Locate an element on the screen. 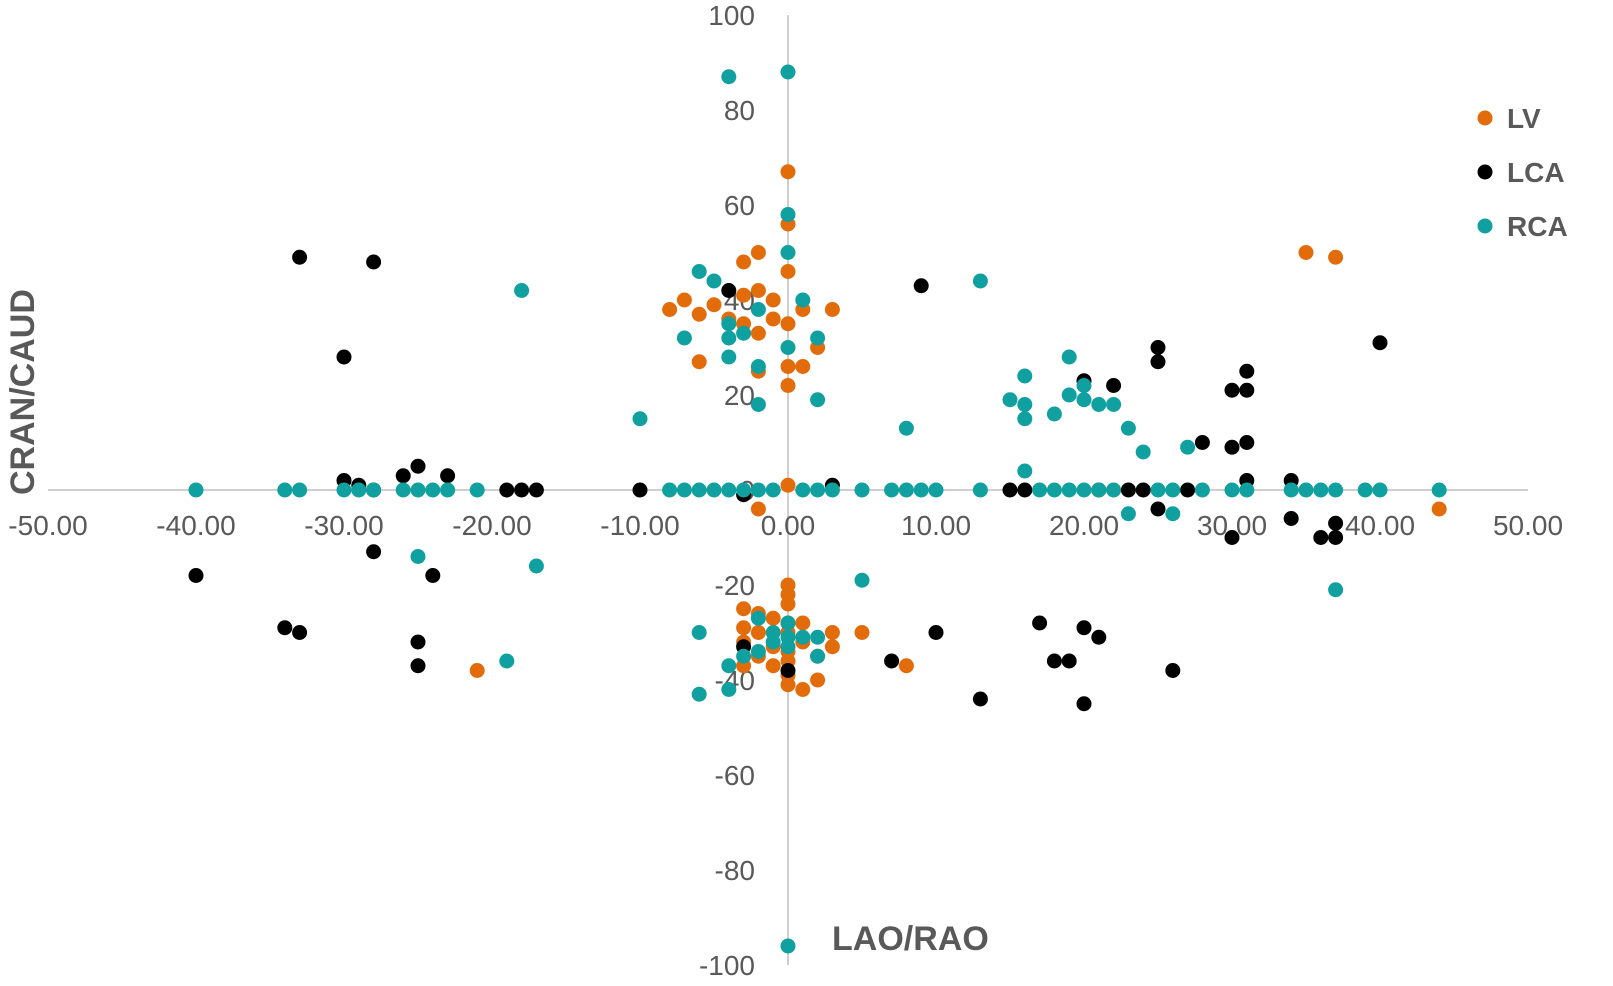  x-tick-label: 50.00 is located at coordinates (1528, 525).